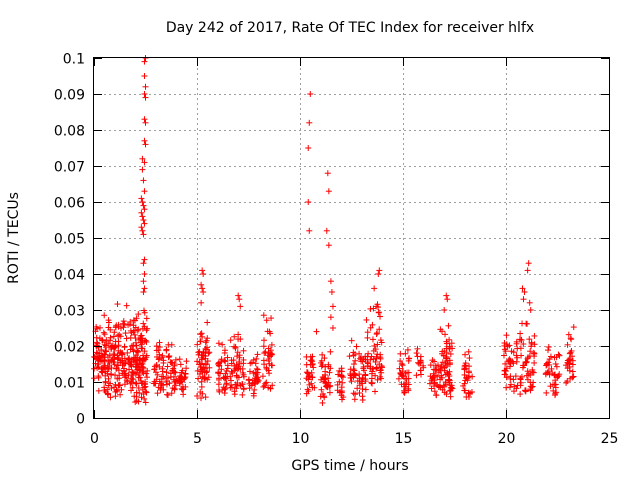  What do you see at coordinates (69, 168) in the screenshot?
I see `y-tick-label: 0.07` at bounding box center [69, 168].